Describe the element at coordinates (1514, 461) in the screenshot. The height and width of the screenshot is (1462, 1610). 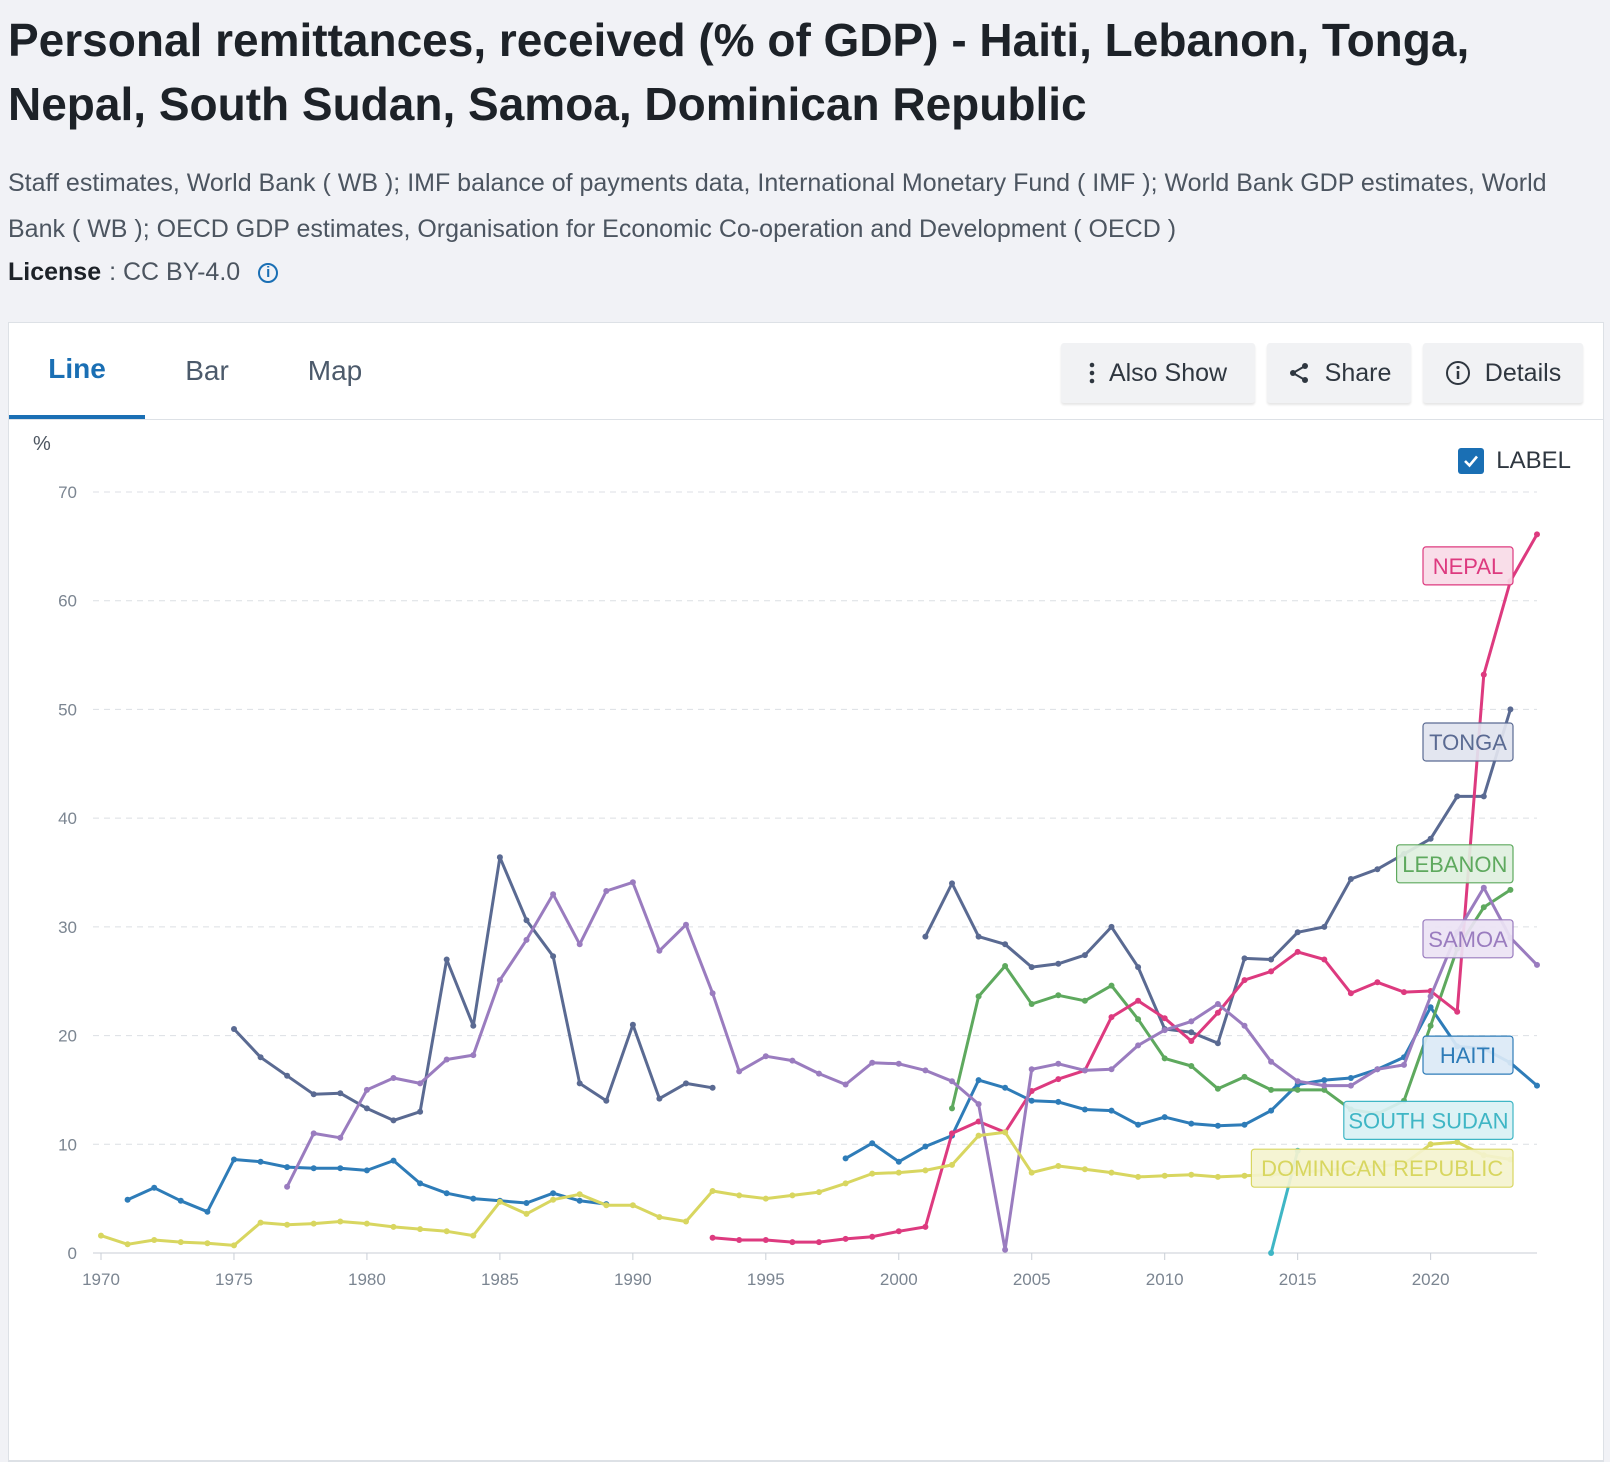
I see `label-toggle: LABEL` at that location.